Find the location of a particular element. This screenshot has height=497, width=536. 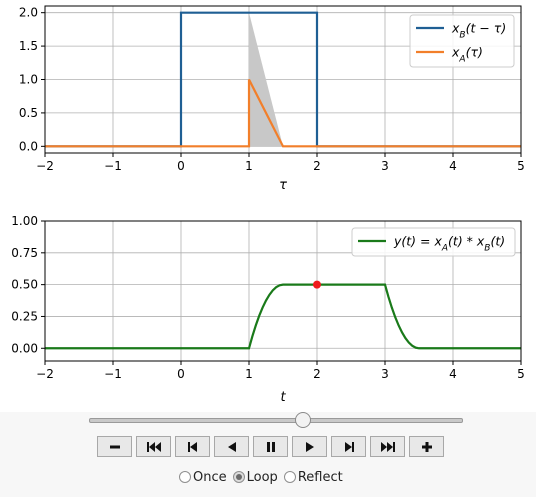

x-axis-label: t is located at coordinates (283, 397).